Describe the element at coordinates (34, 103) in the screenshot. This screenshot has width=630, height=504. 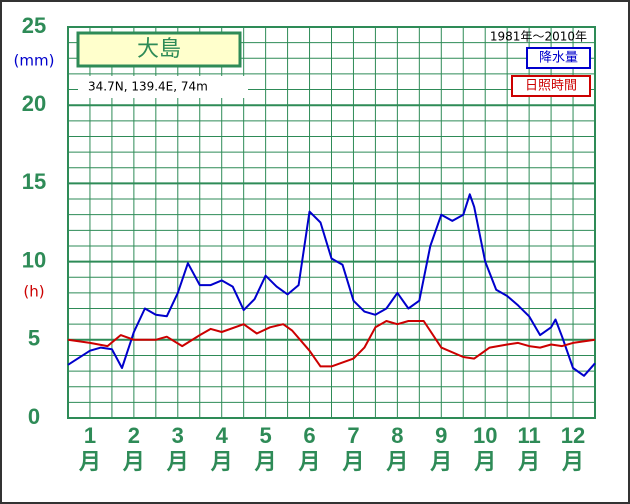
I see `y-tick-label: 20` at that location.